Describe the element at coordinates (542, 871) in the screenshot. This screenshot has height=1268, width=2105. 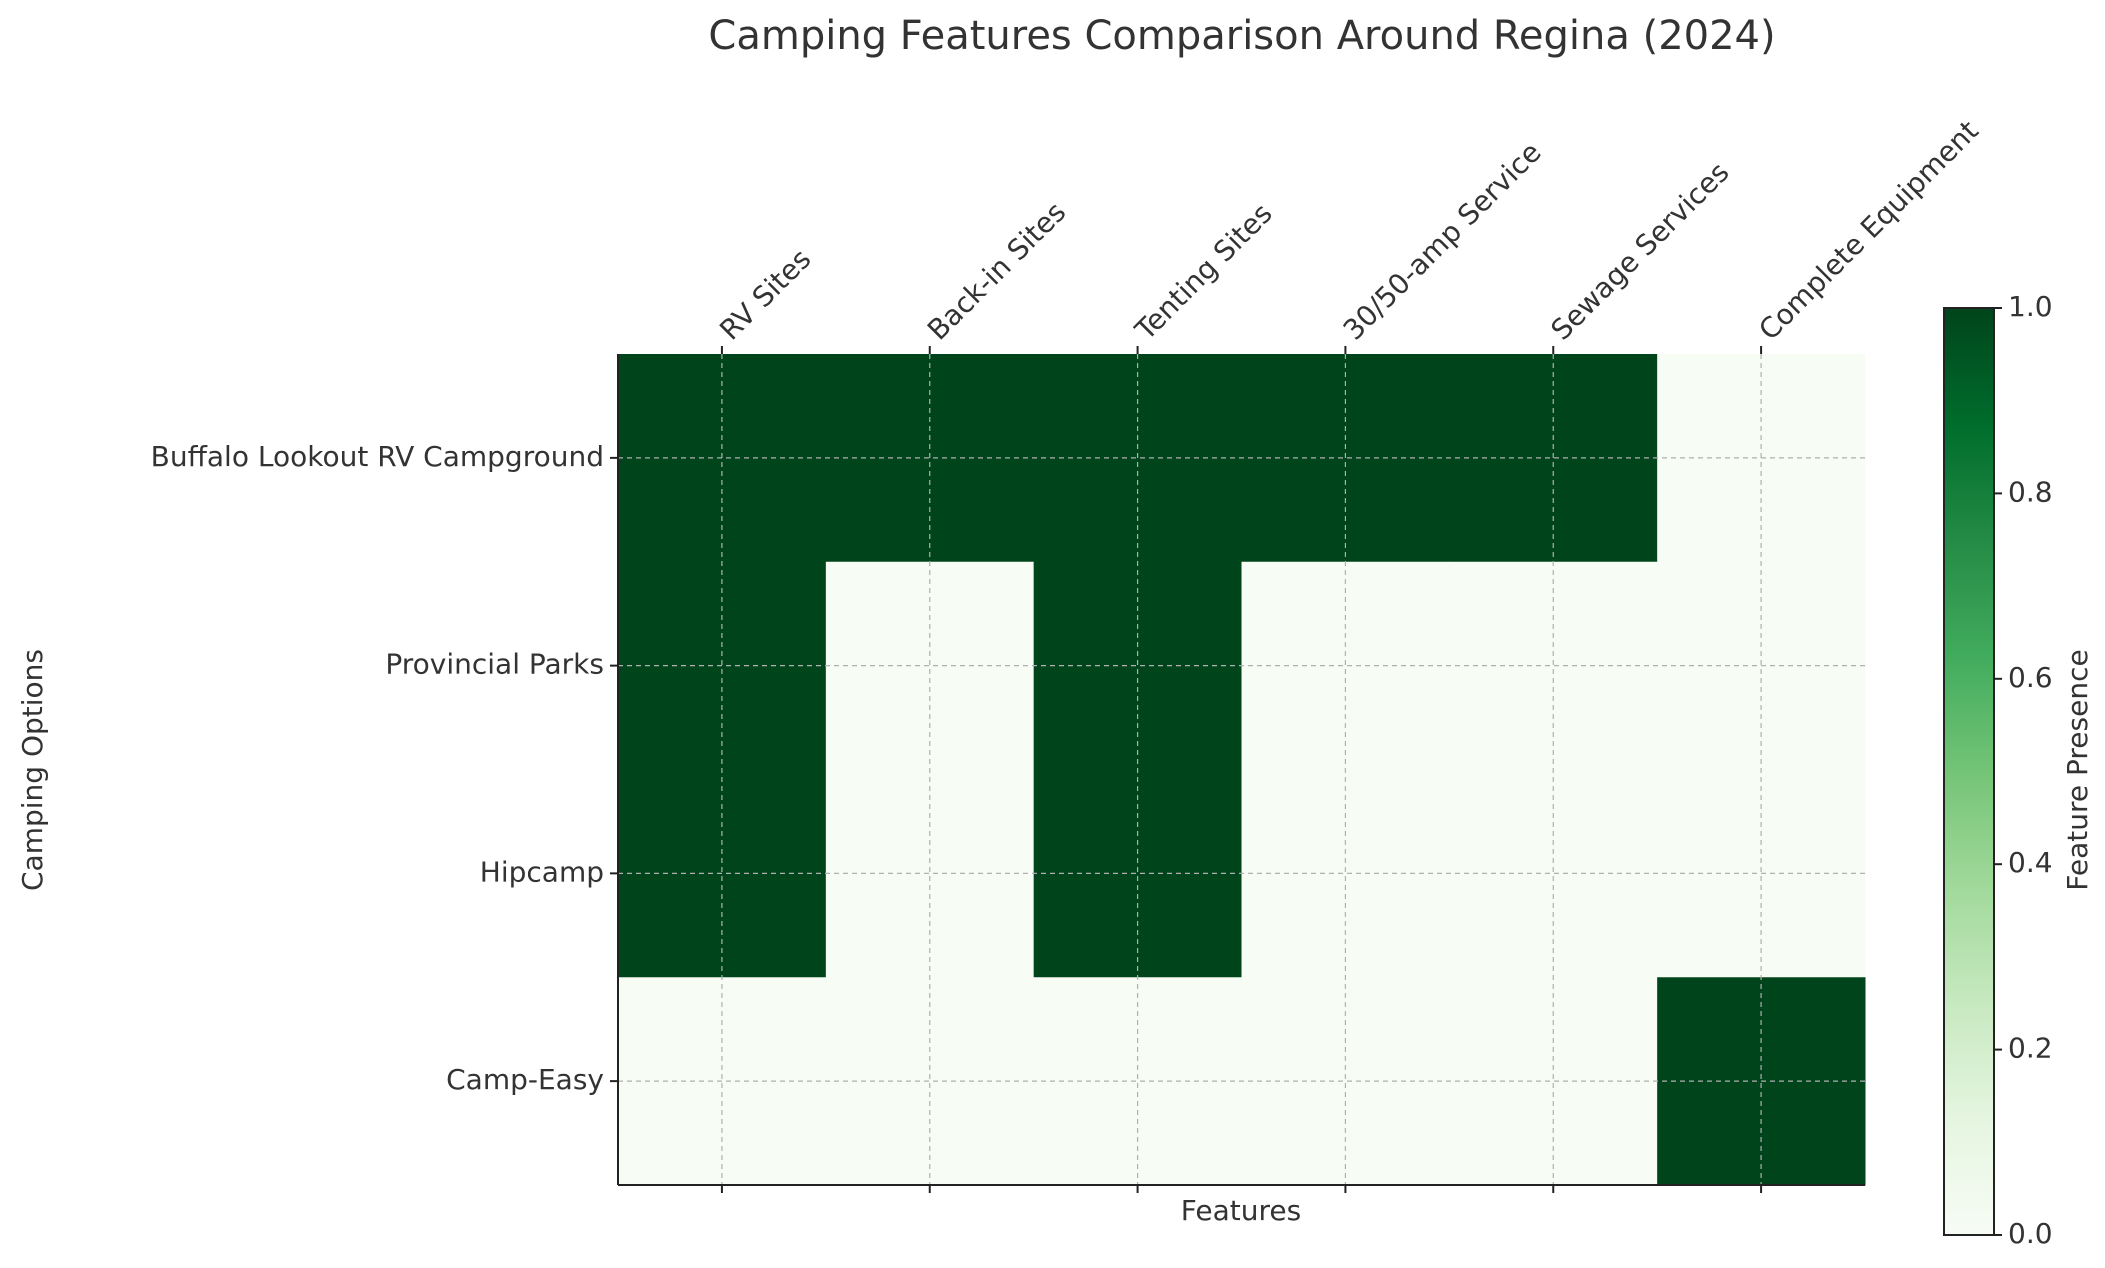
I see `y-tick-label: Hipcamp` at that location.